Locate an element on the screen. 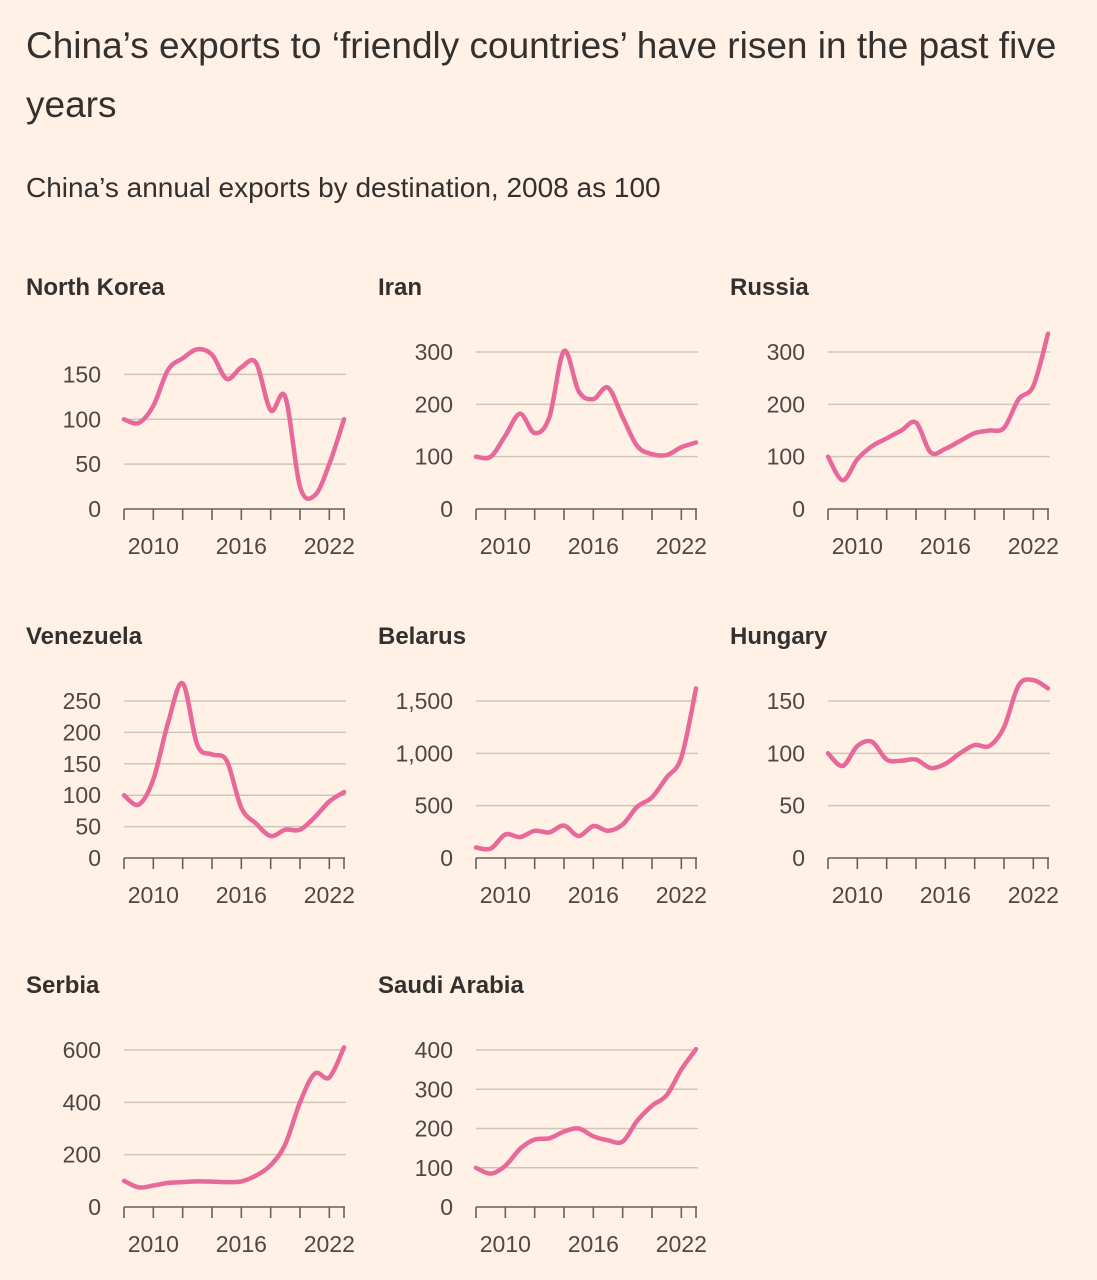  panel-venezuela: Venezuela 0 50 100 150 200 250 2010 2016 2022 is located at coordinates (198, 771).